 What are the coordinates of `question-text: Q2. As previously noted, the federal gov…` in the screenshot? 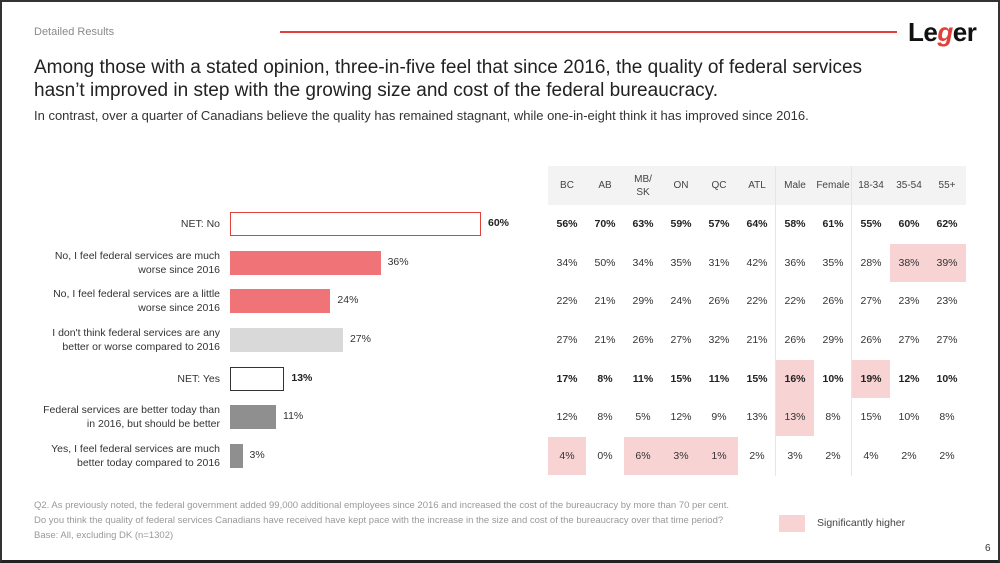 It's located at (381, 513).